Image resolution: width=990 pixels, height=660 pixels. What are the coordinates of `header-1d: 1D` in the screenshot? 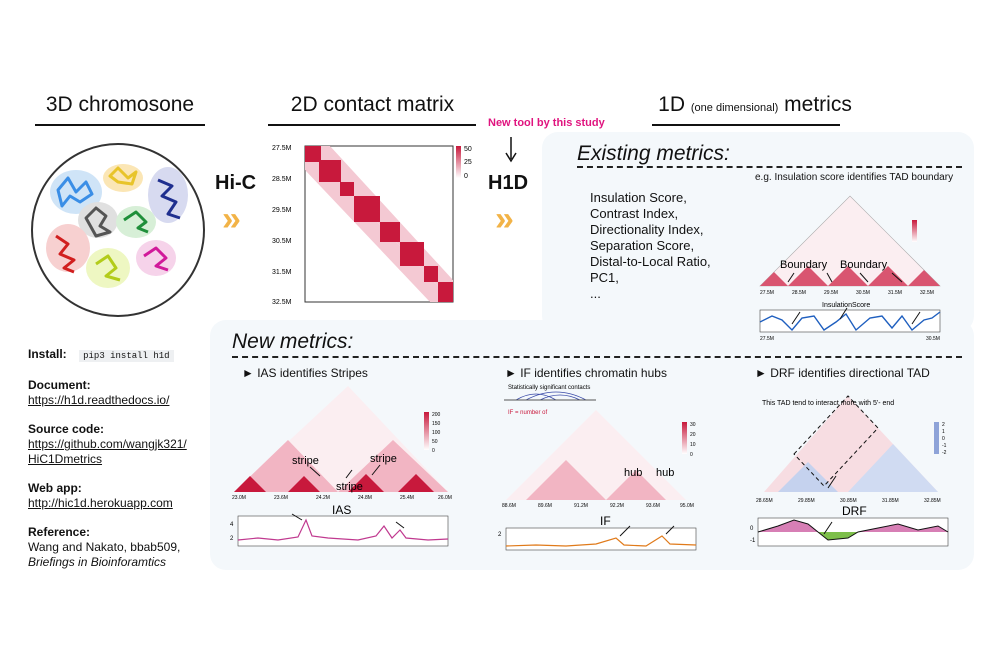 It's located at (672, 104).